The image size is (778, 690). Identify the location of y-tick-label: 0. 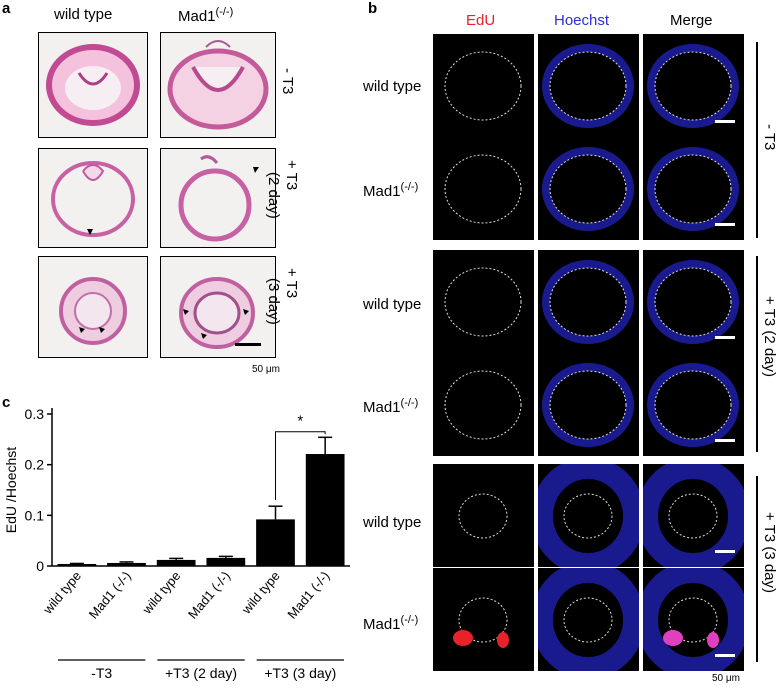
(40, 566).